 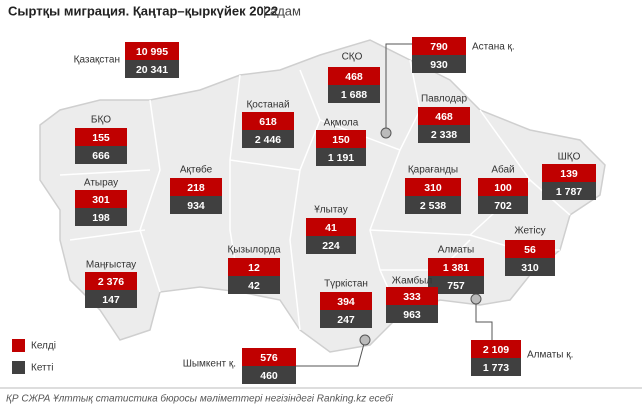 I want to click on left-value: 930, so click(x=439, y=65).